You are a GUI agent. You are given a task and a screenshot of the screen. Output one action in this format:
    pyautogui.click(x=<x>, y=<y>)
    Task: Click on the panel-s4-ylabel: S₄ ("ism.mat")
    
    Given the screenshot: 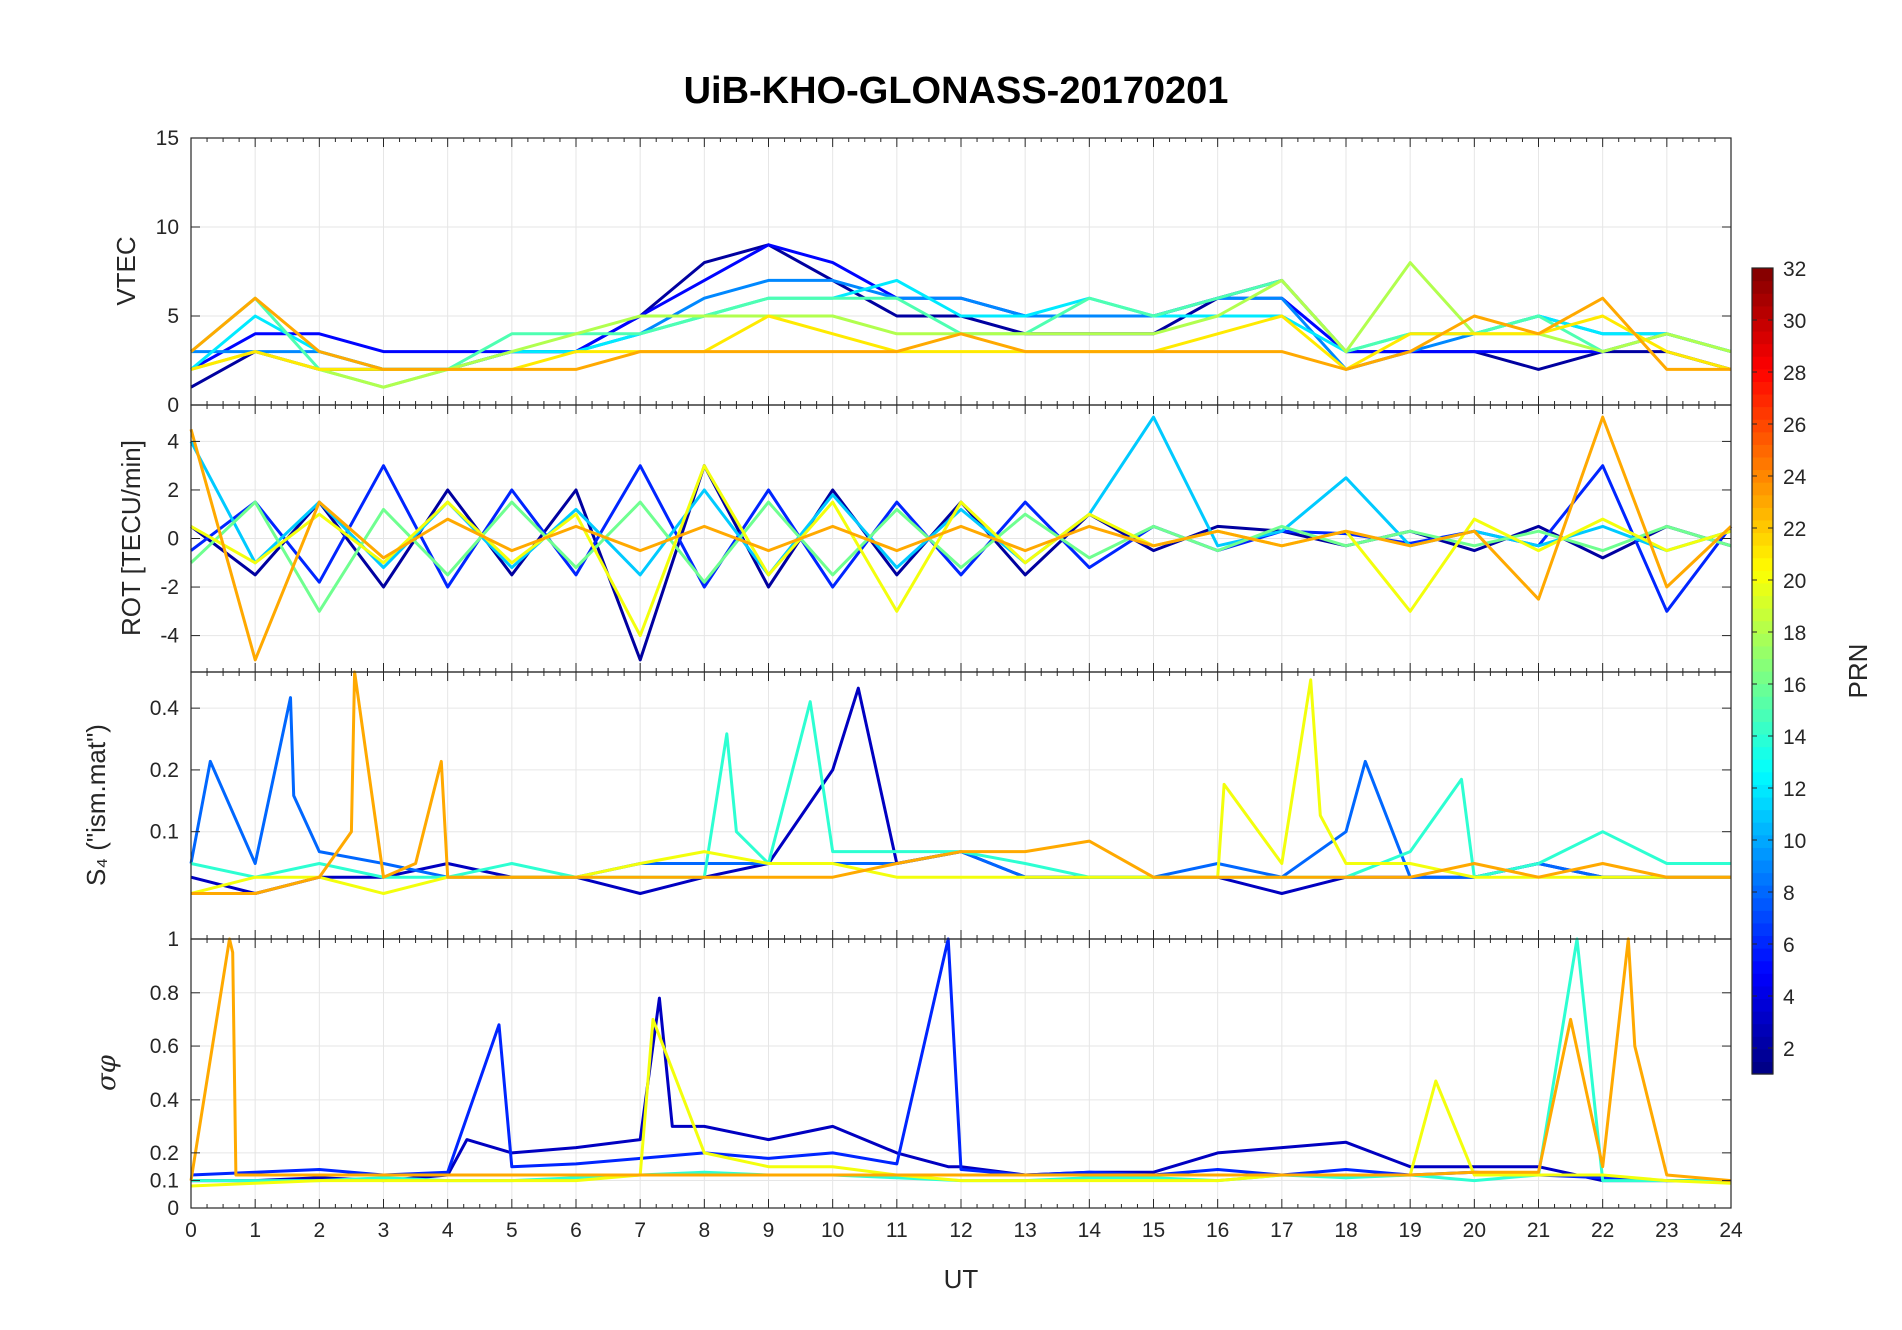 What is the action you would take?
    pyautogui.click(x=96, y=805)
    